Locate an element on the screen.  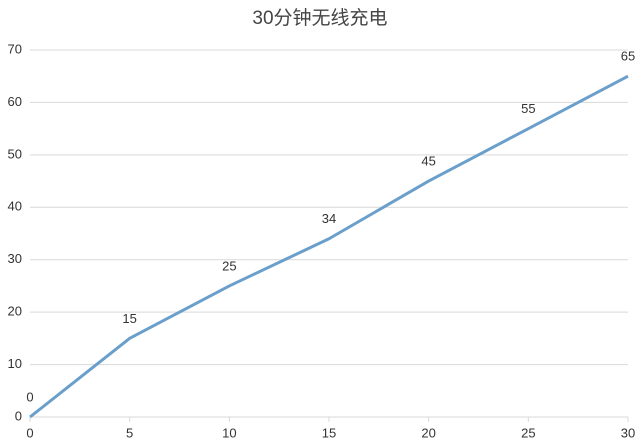
x-tick-label: 30 is located at coordinates (628, 432).